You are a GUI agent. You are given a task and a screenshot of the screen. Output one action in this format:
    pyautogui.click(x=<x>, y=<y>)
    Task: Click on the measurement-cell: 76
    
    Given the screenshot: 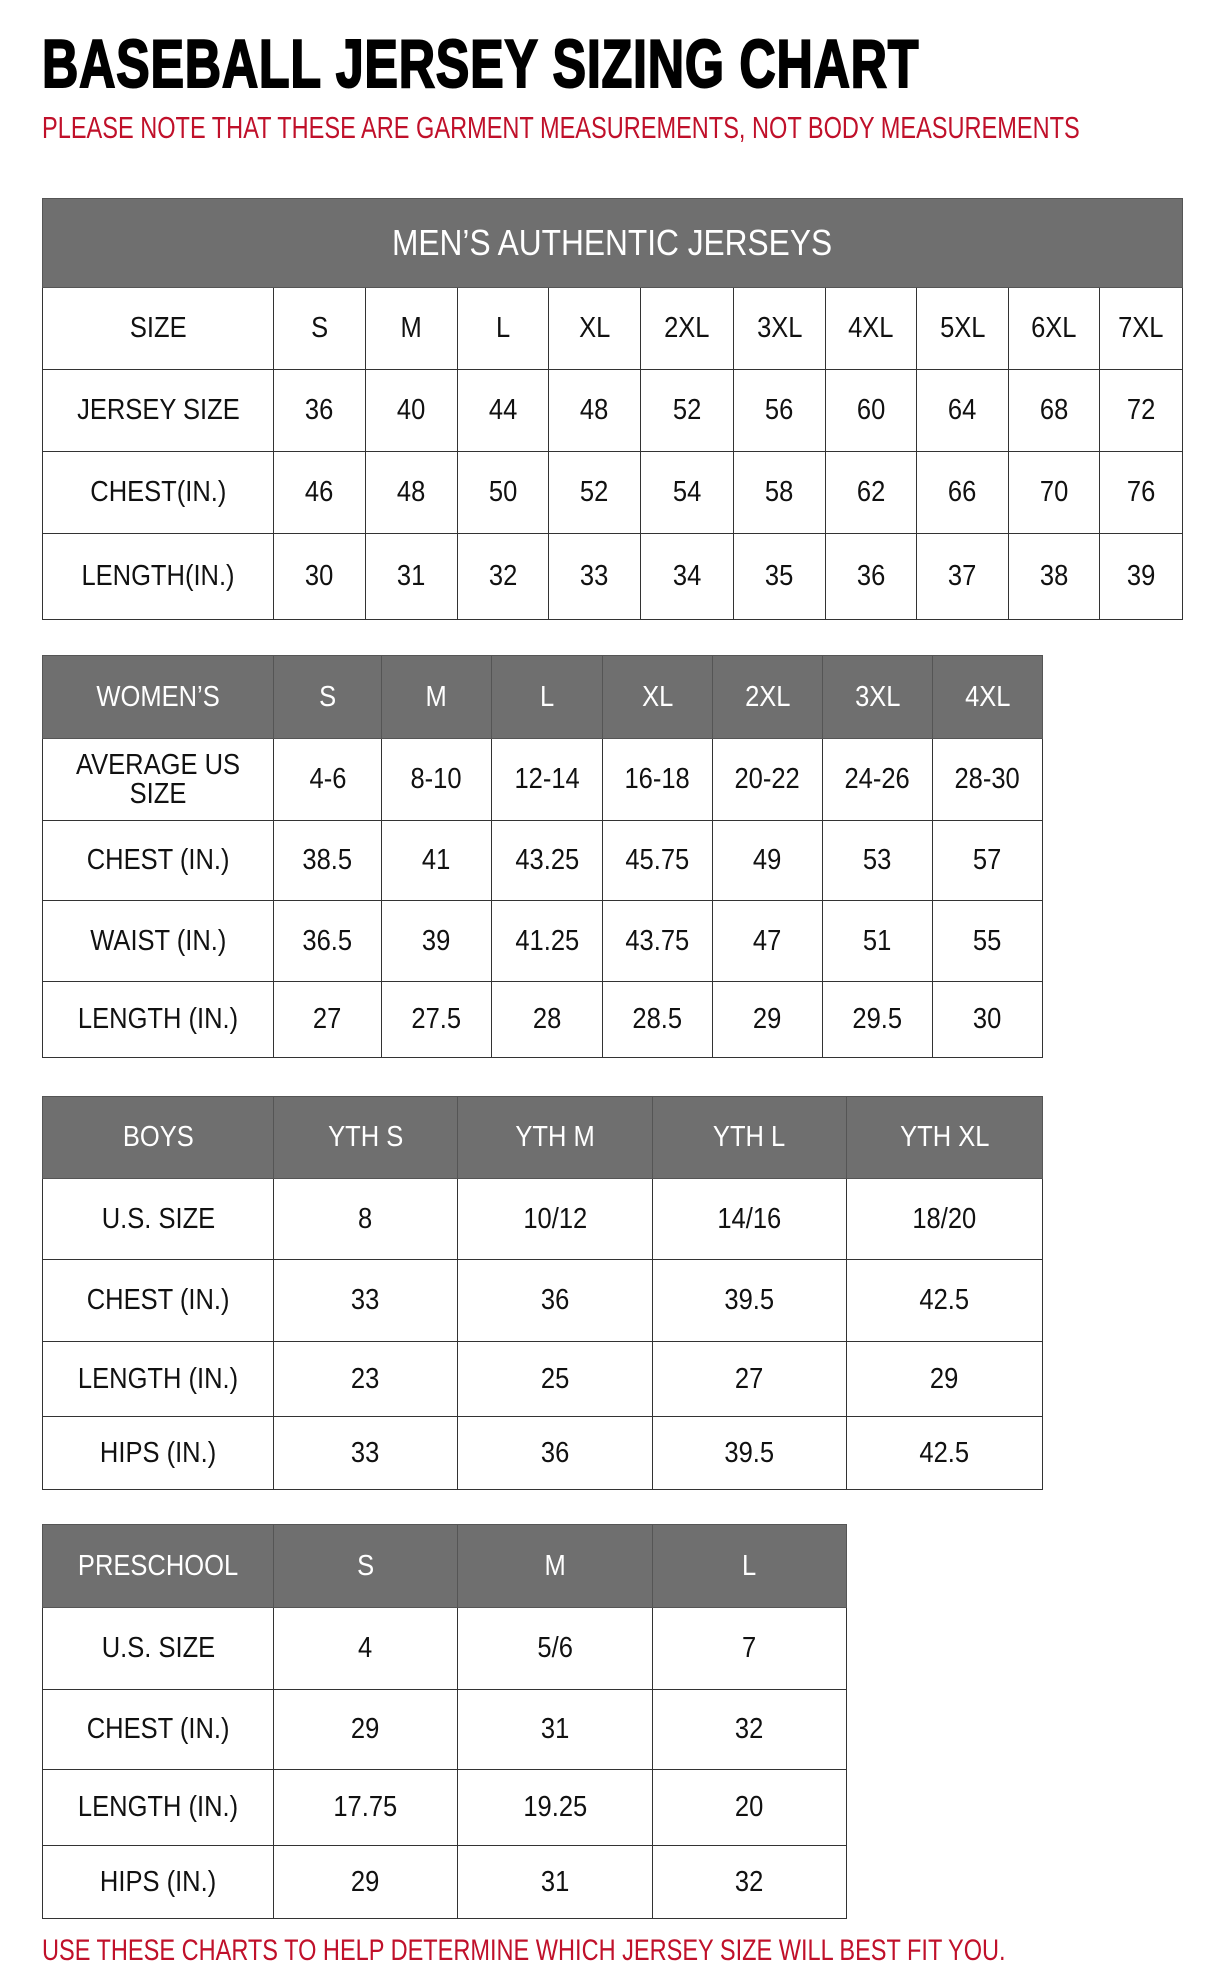 What is the action you would take?
    pyautogui.click(x=1141, y=492)
    